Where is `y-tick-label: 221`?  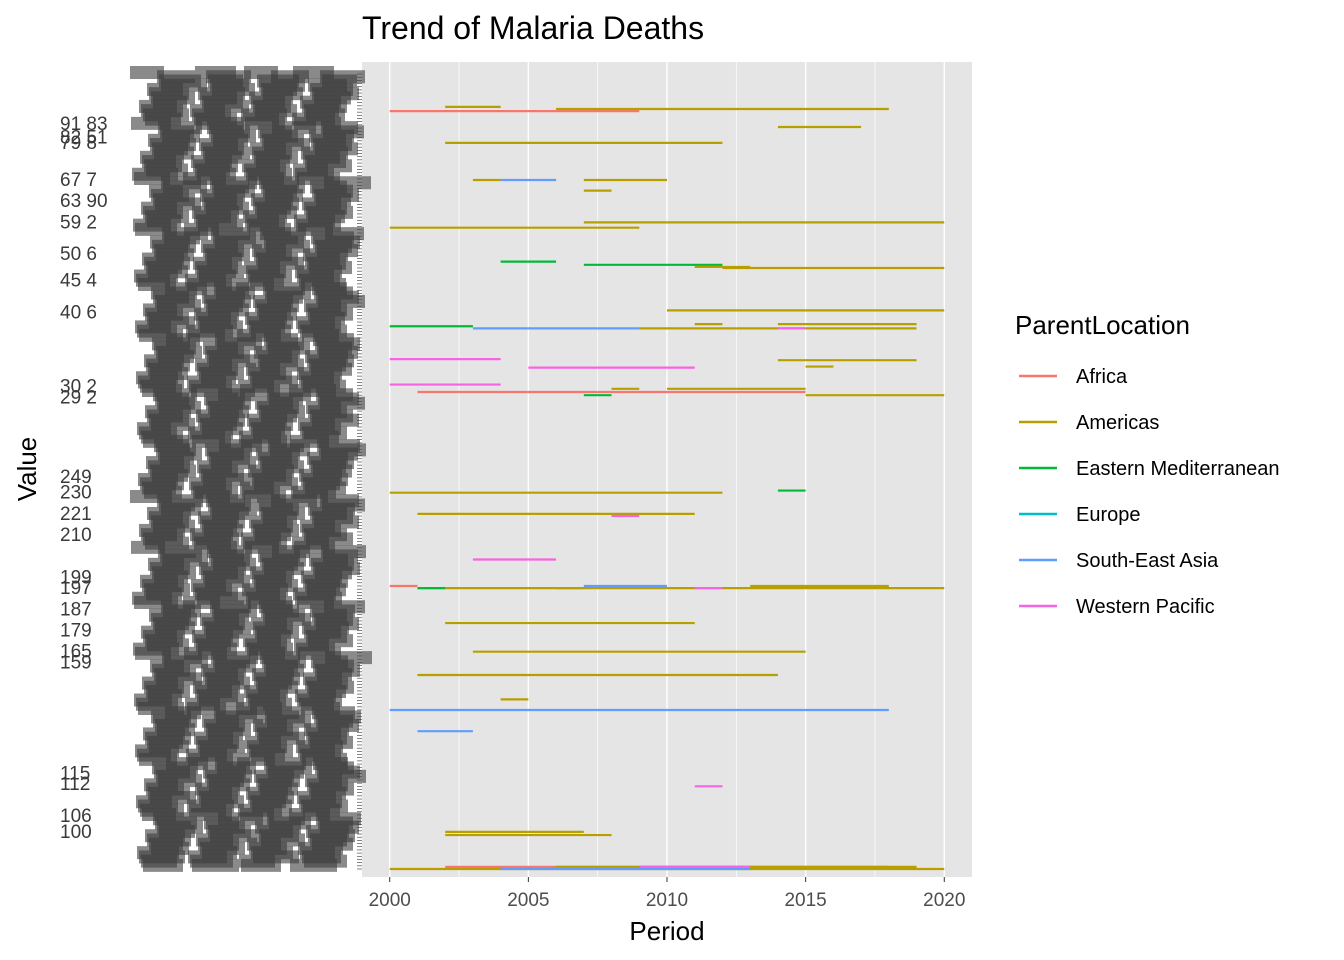 y-tick-label: 221 is located at coordinates (76, 514).